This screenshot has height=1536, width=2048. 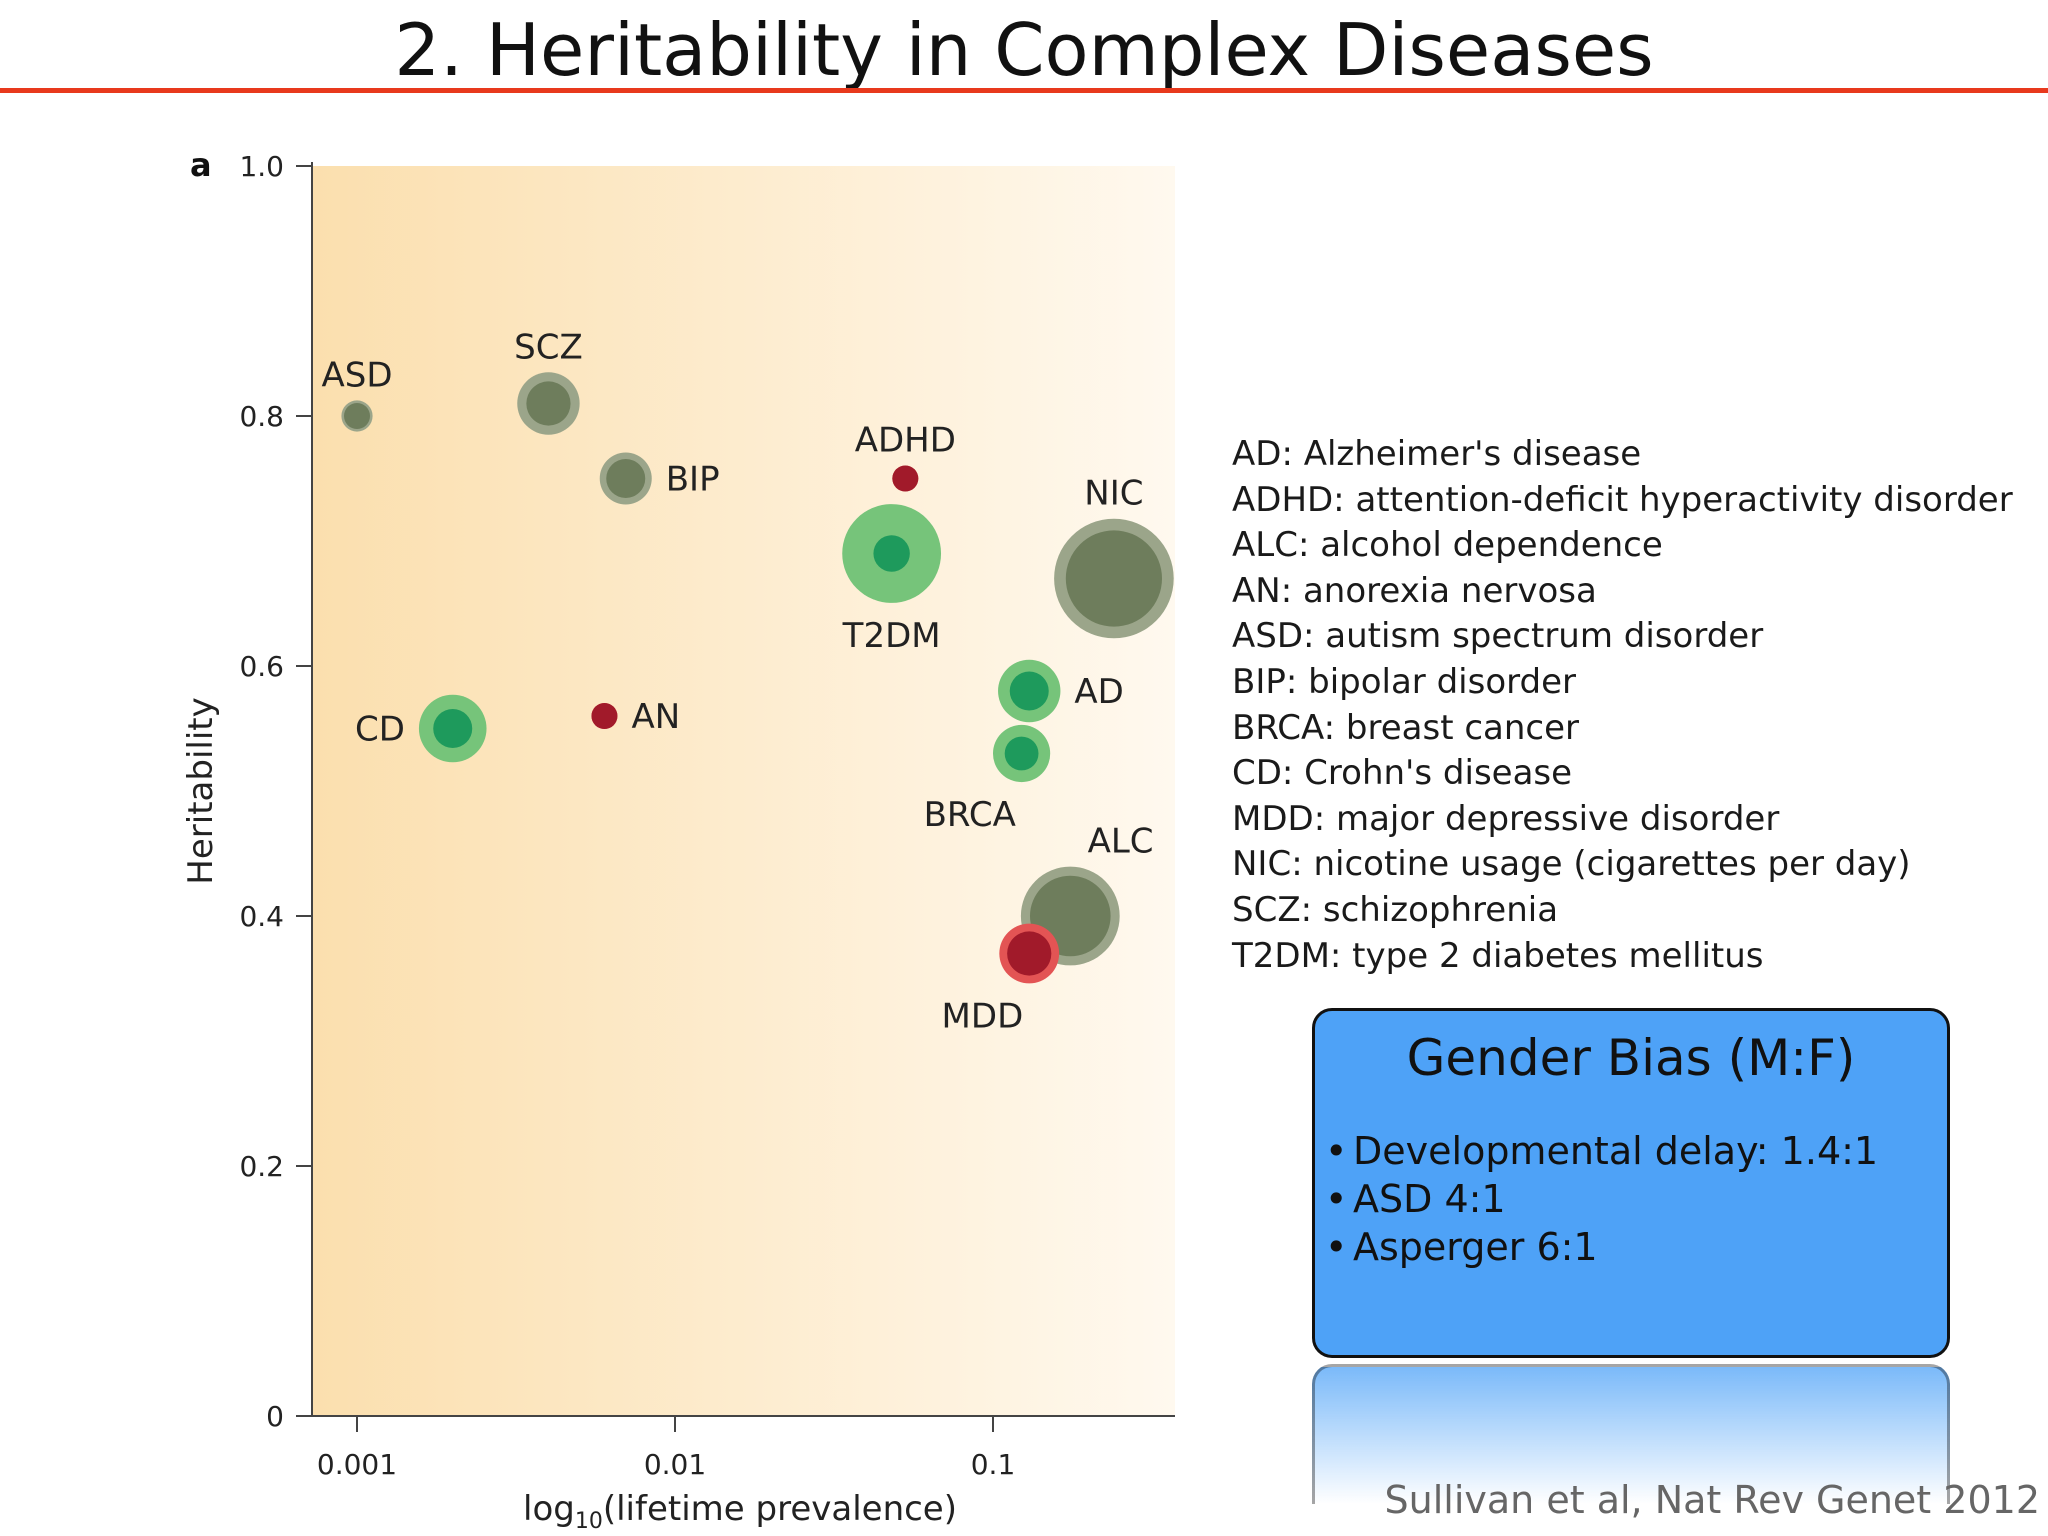 I want to click on point-ad, so click(x=1029, y=691).